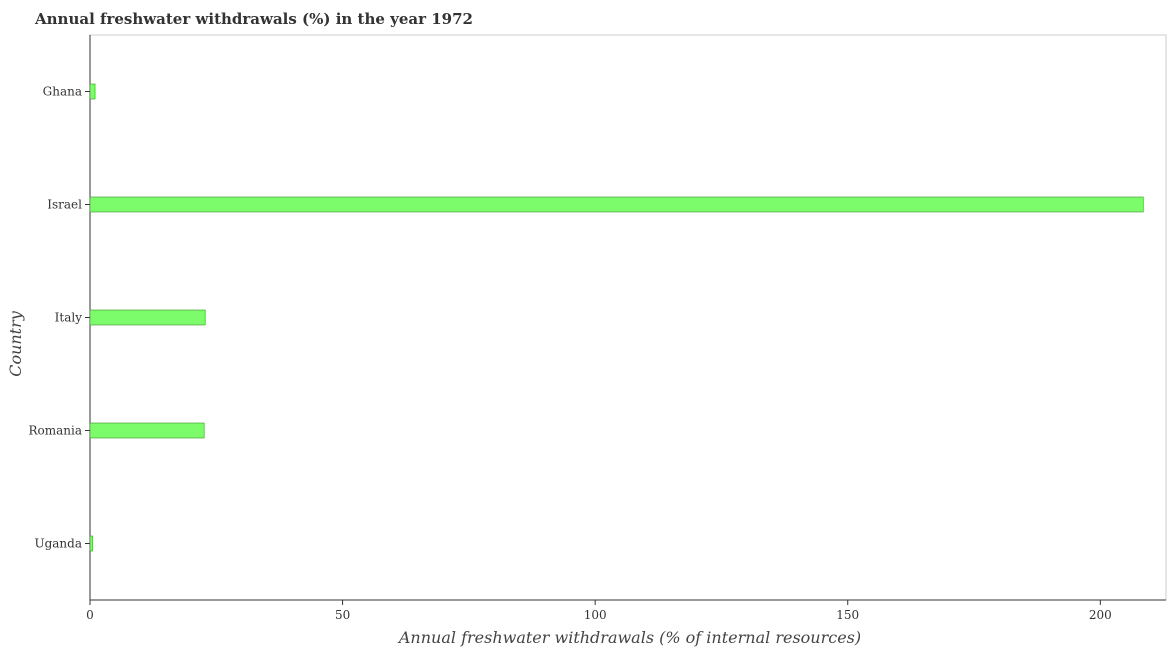  I want to click on x-tick-label: 150, so click(847, 615).